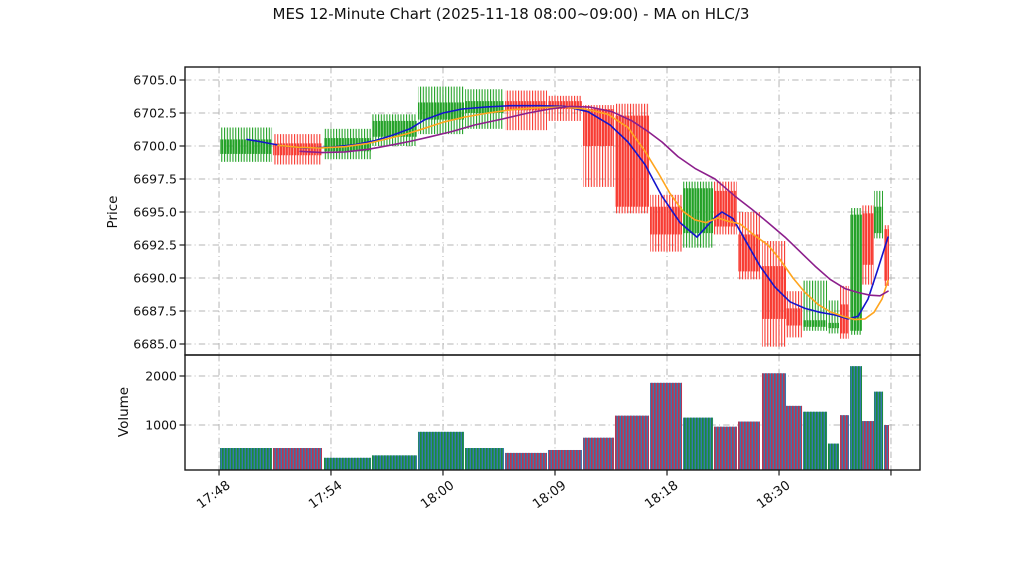  Describe the element at coordinates (661, 495) in the screenshot. I see `time-tick-label: 18:18` at that location.